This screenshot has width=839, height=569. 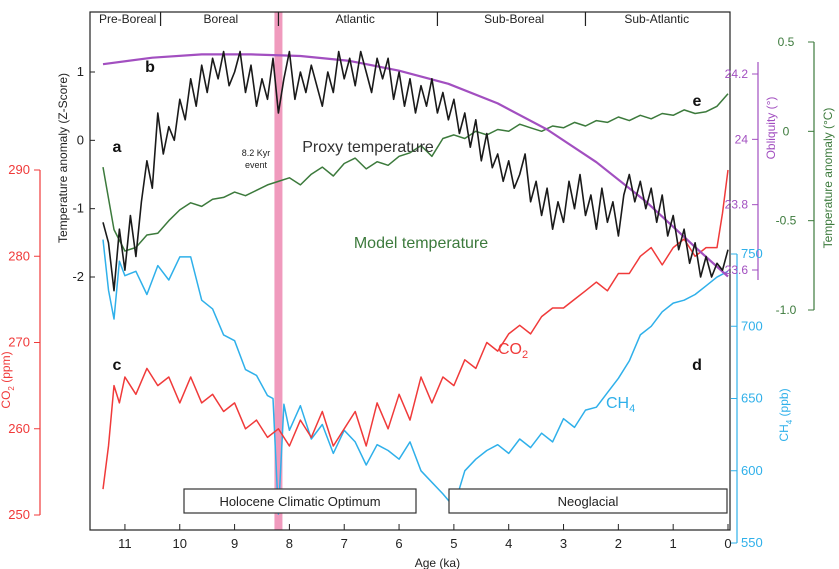 What do you see at coordinates (19, 428) in the screenshot?
I see `co2-tick-label: 260` at bounding box center [19, 428].